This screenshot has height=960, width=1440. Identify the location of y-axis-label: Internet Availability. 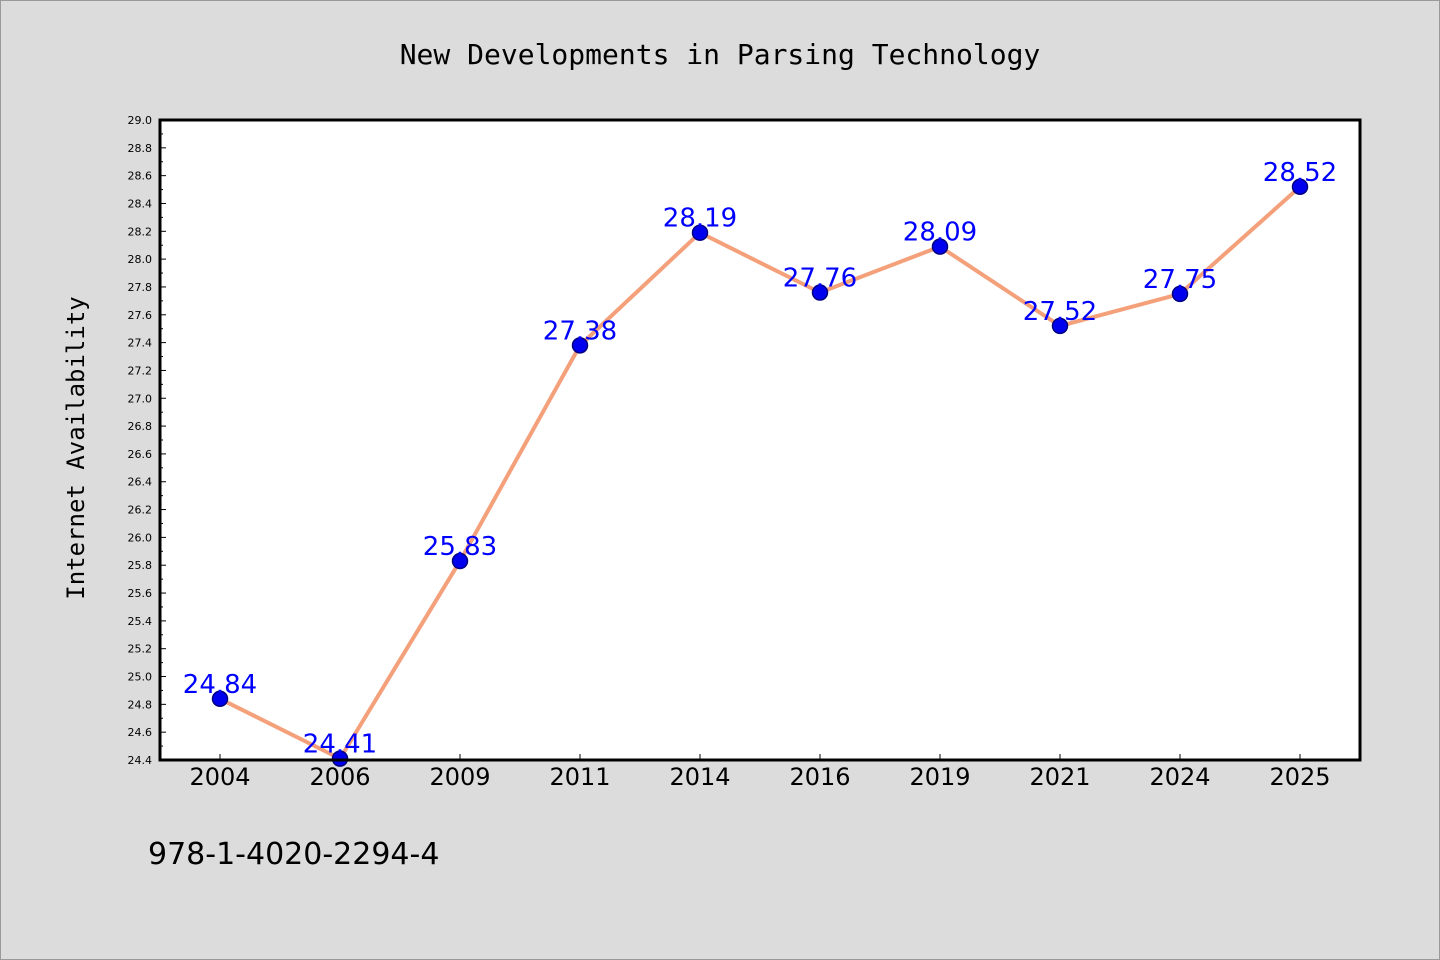
(76, 447).